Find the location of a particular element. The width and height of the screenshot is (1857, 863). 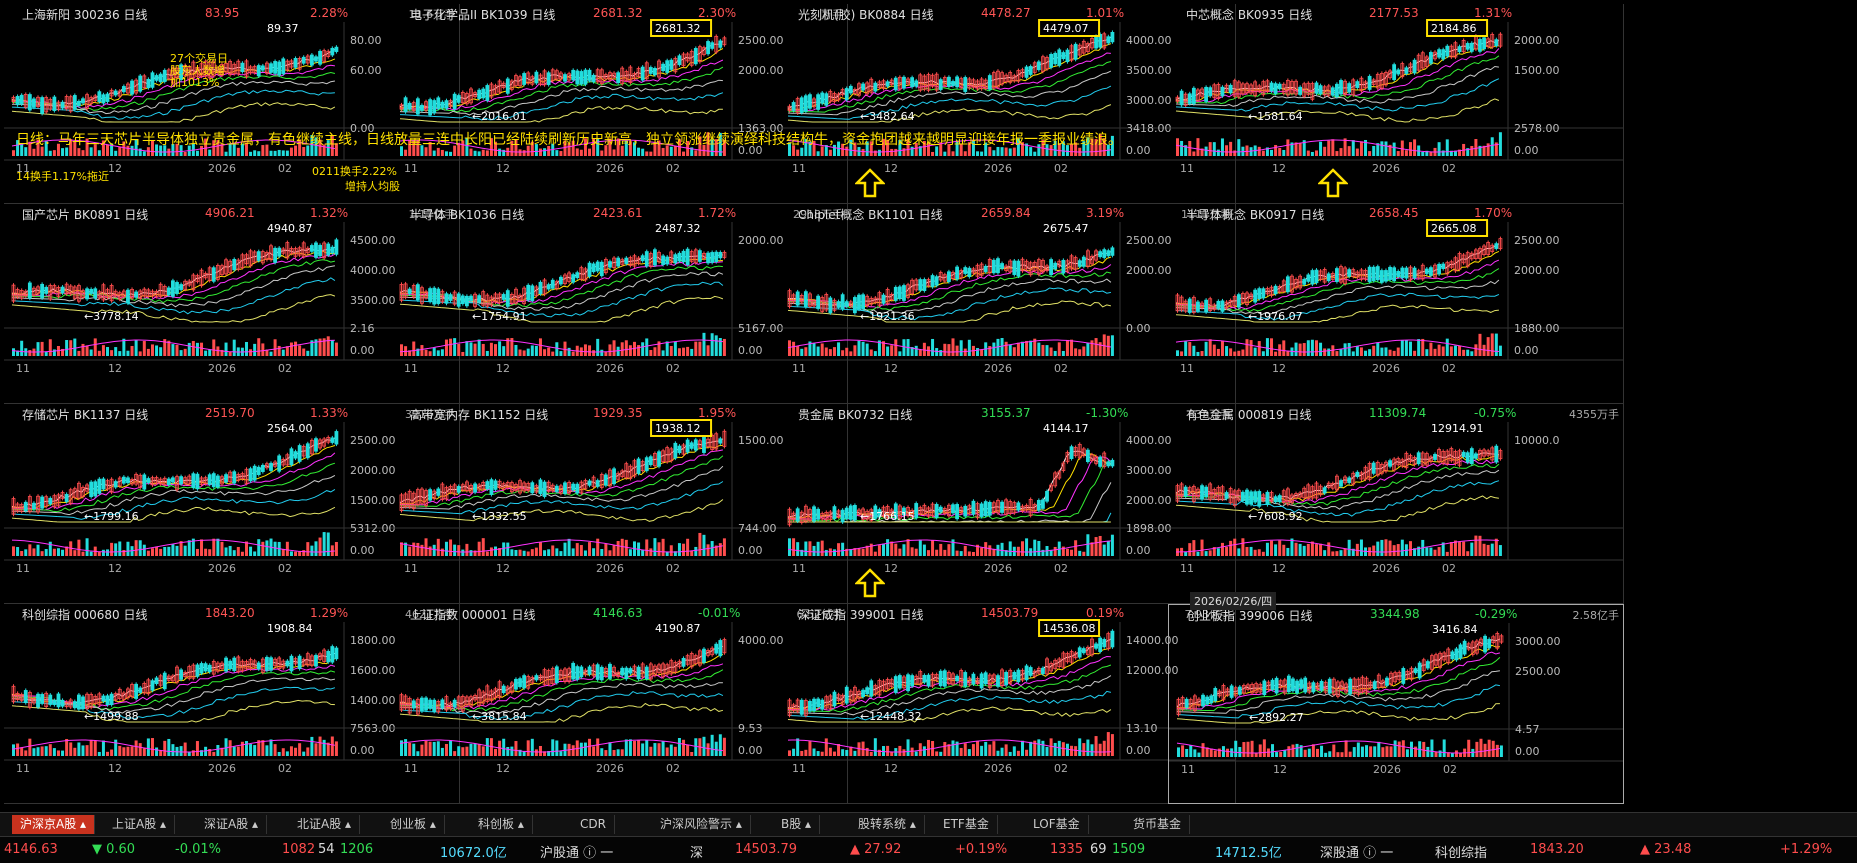

panel-title: Chiplet概念 BK1101 日线 is located at coordinates (870, 215).